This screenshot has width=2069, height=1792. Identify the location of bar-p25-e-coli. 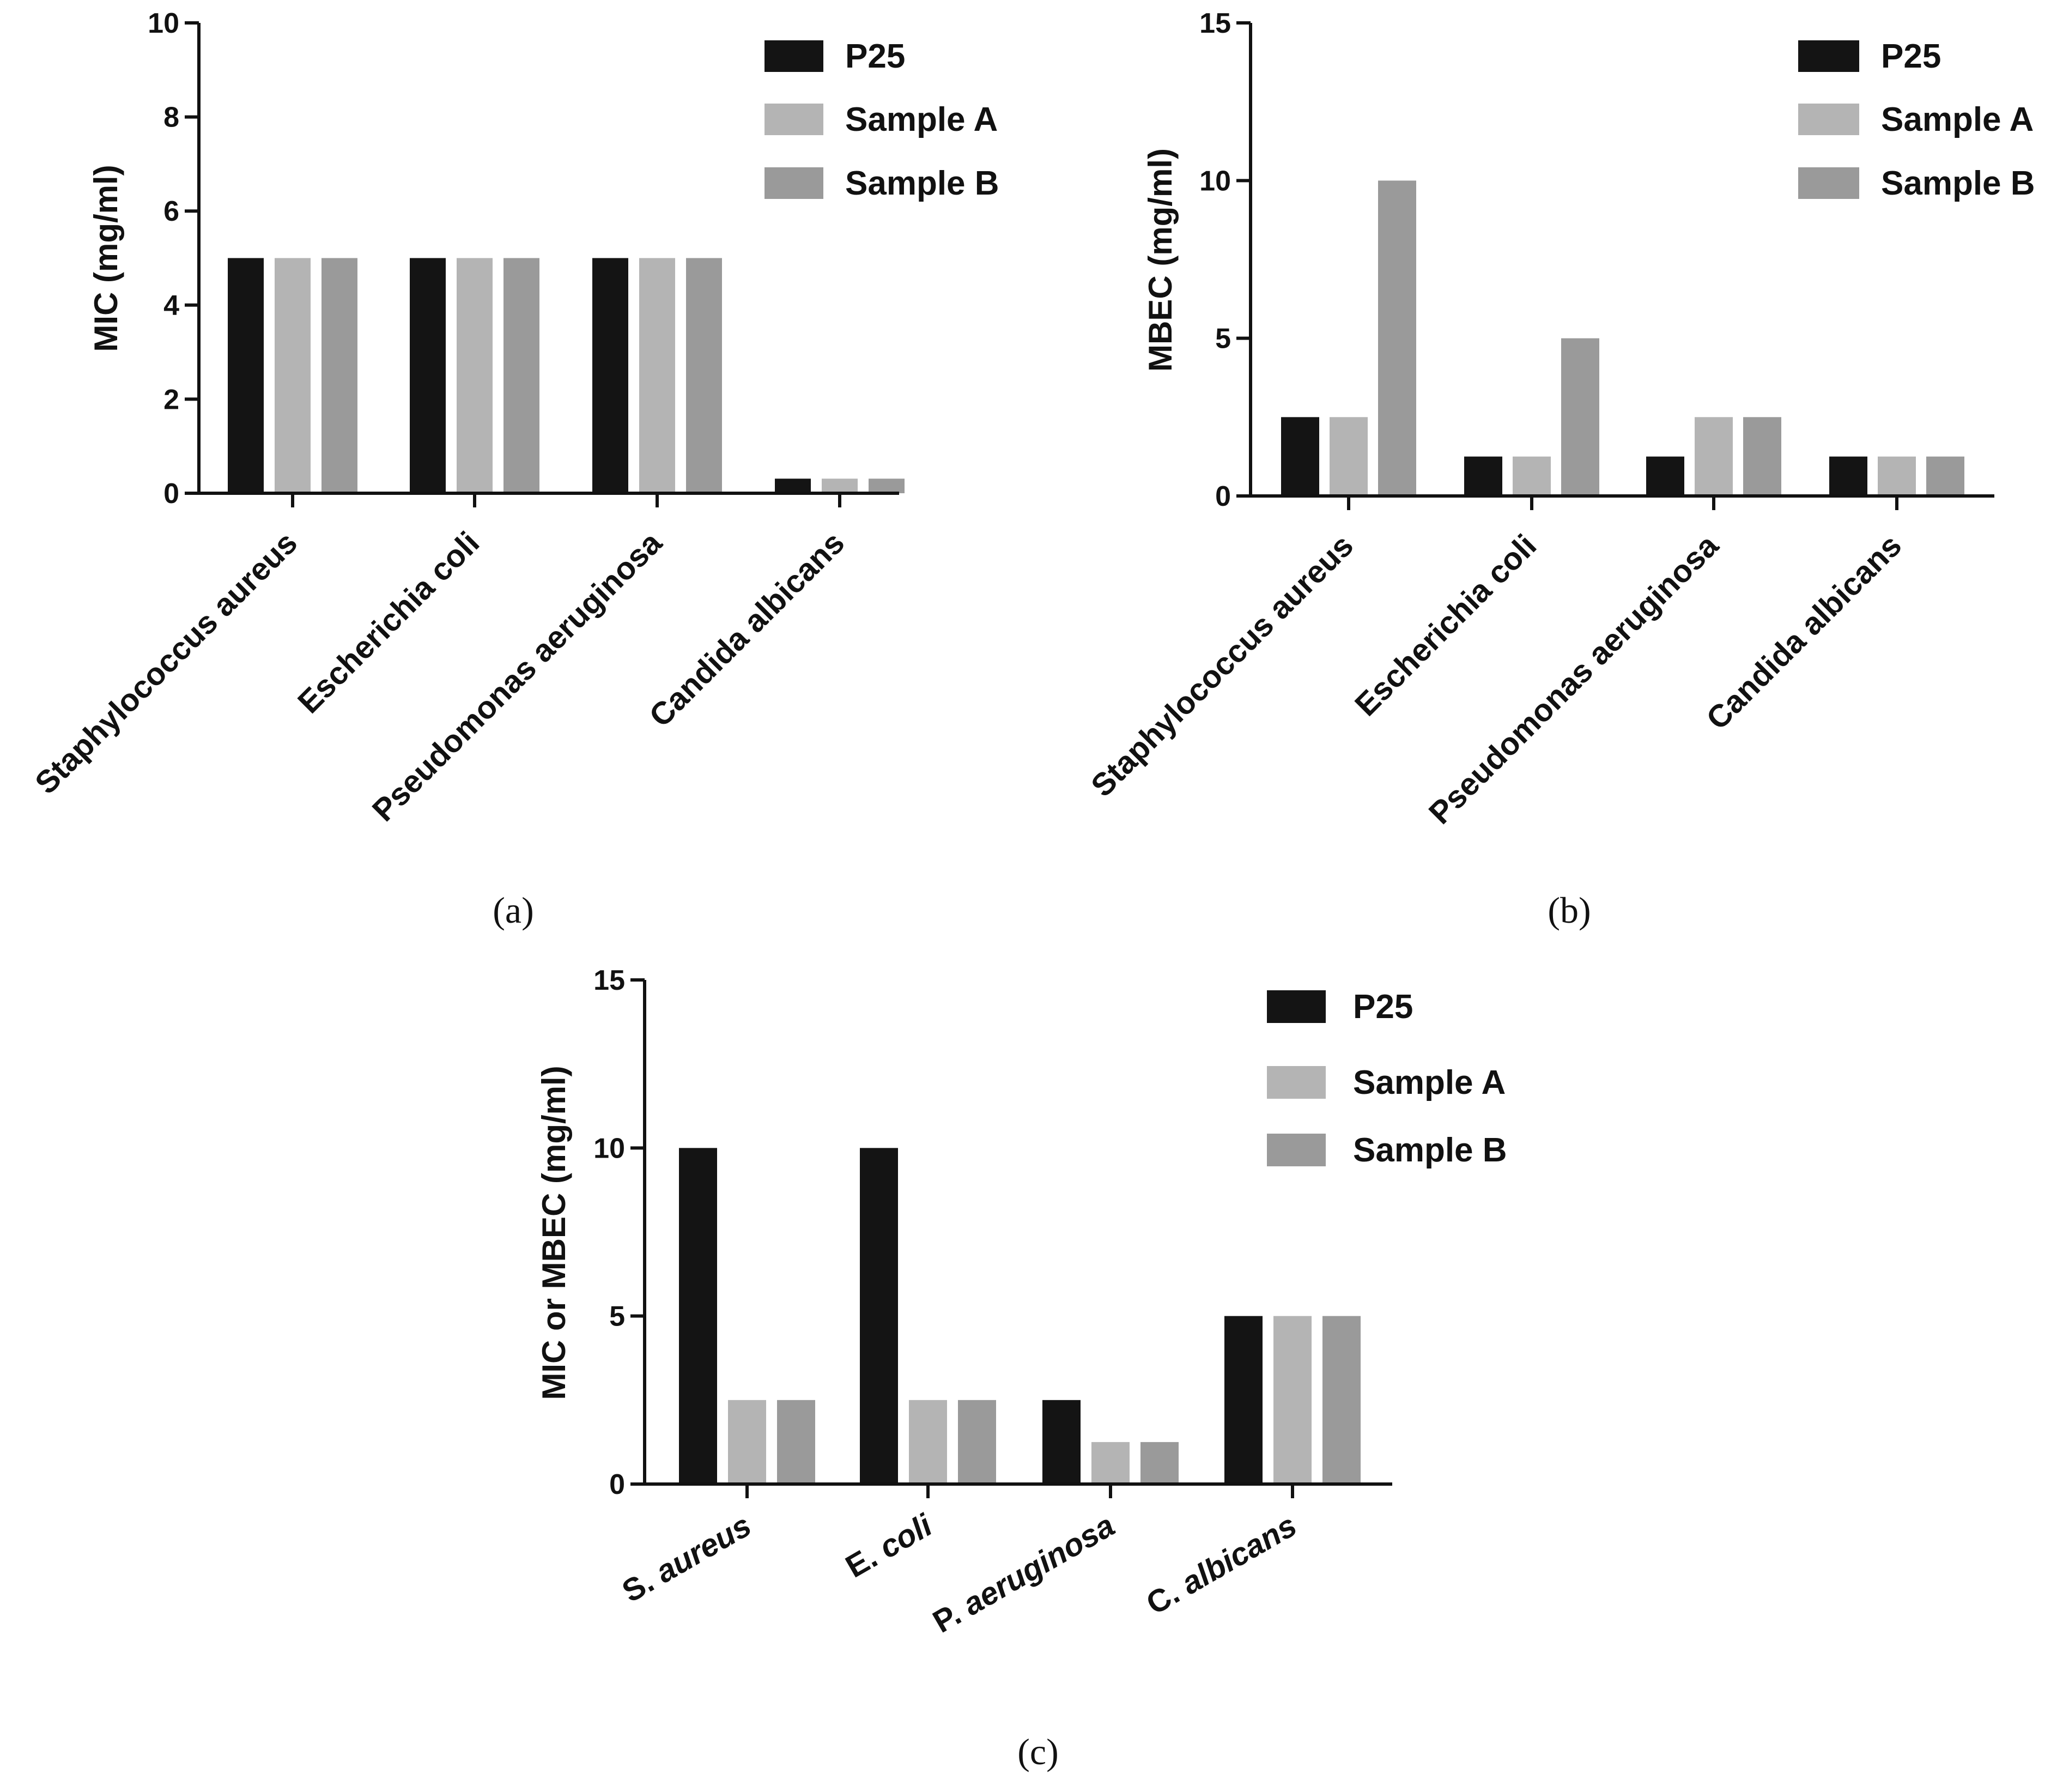
(879, 1316).